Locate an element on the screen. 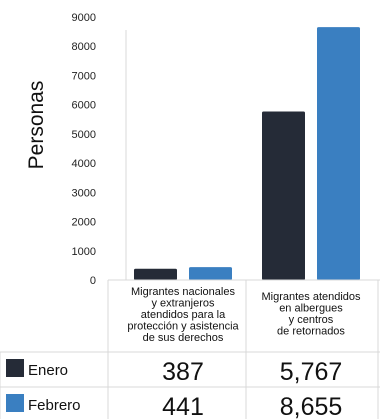 This screenshot has height=419, width=380. legend-swatch-febrero is located at coordinates (15, 403).